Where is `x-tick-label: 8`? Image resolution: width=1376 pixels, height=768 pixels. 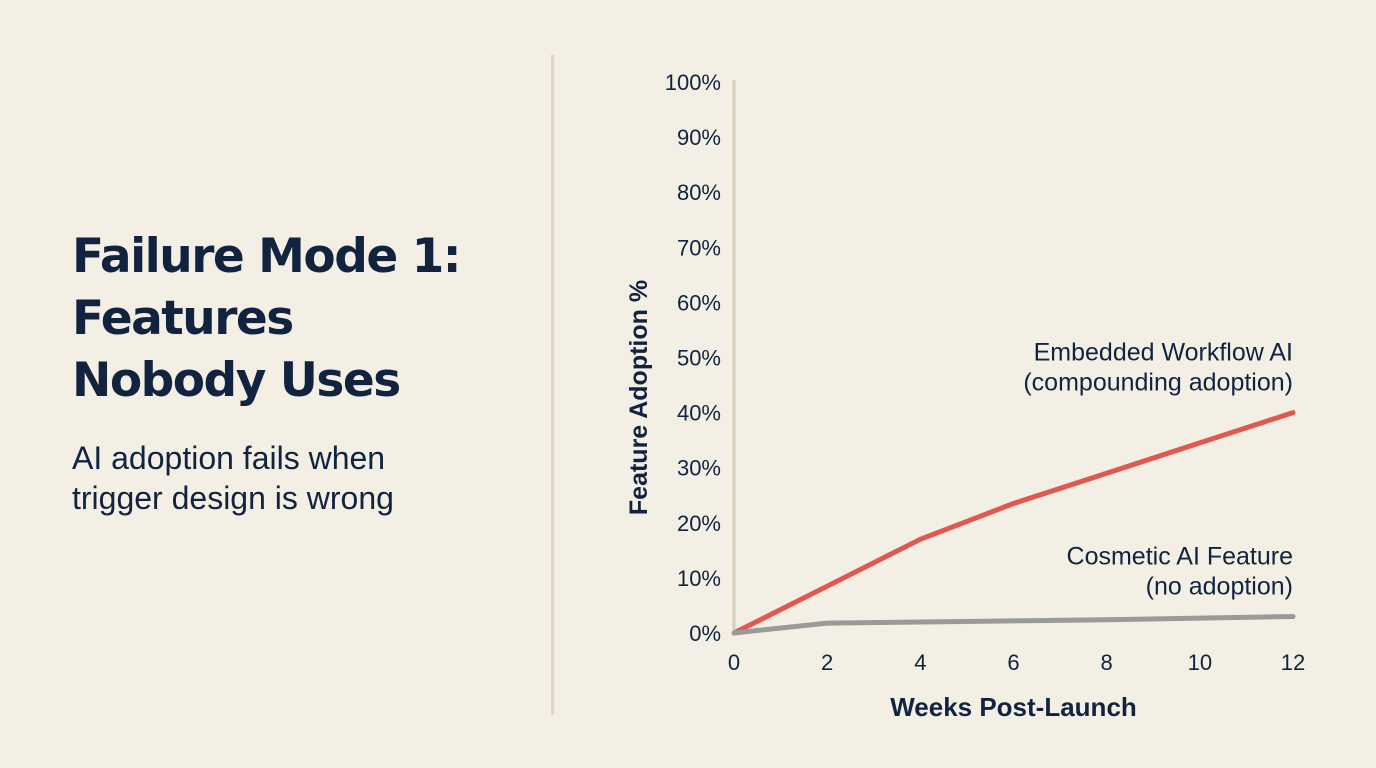 x-tick-label: 8 is located at coordinates (1107, 662).